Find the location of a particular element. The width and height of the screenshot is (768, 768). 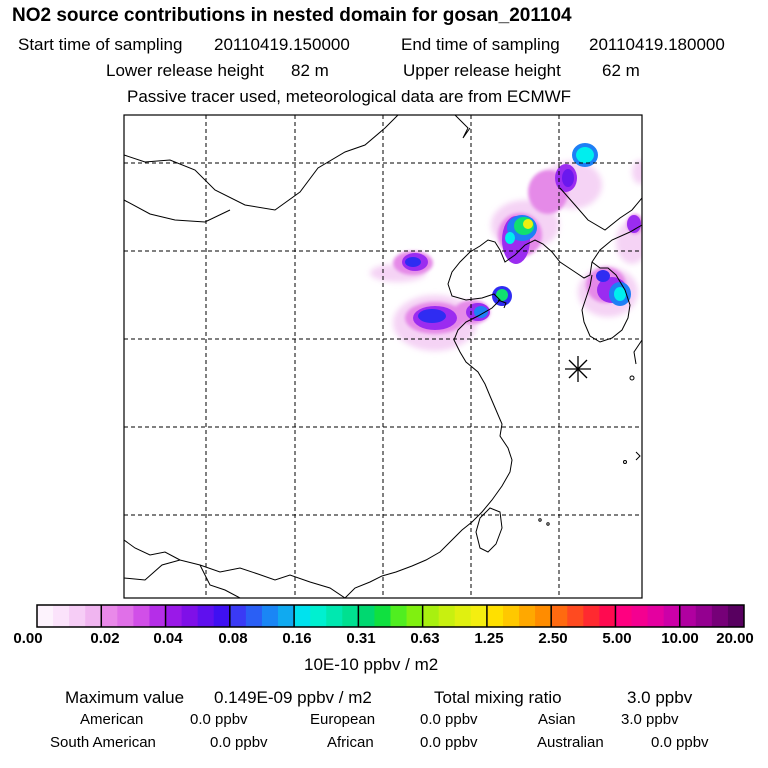

end-time-label: End time of sampling is located at coordinates (480, 44).